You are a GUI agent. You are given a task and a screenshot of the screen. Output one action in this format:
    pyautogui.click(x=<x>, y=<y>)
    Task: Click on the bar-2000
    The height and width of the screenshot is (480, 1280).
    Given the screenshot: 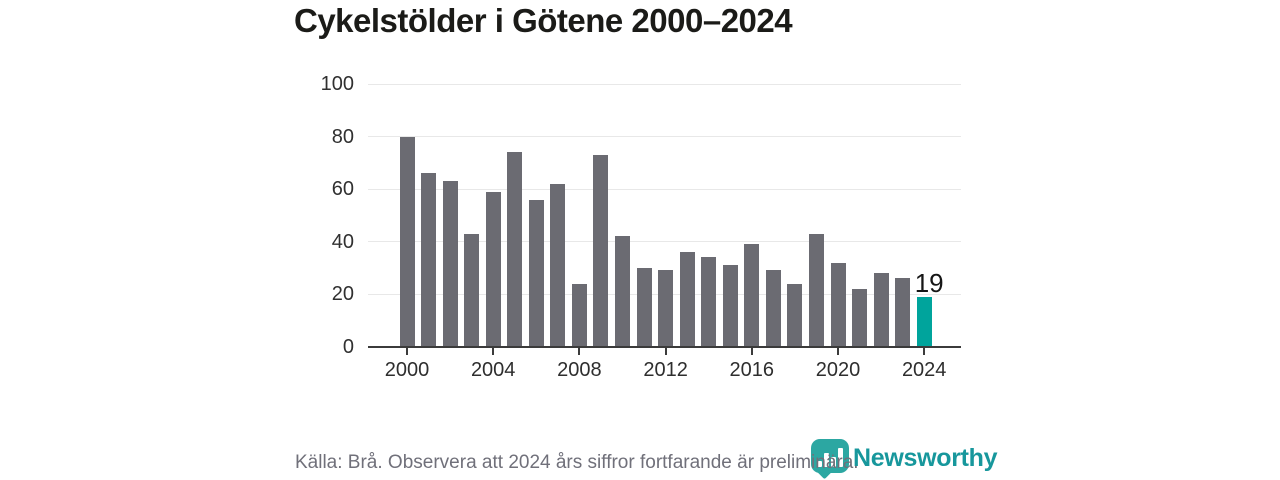 What is the action you would take?
    pyautogui.click(x=407, y=241)
    